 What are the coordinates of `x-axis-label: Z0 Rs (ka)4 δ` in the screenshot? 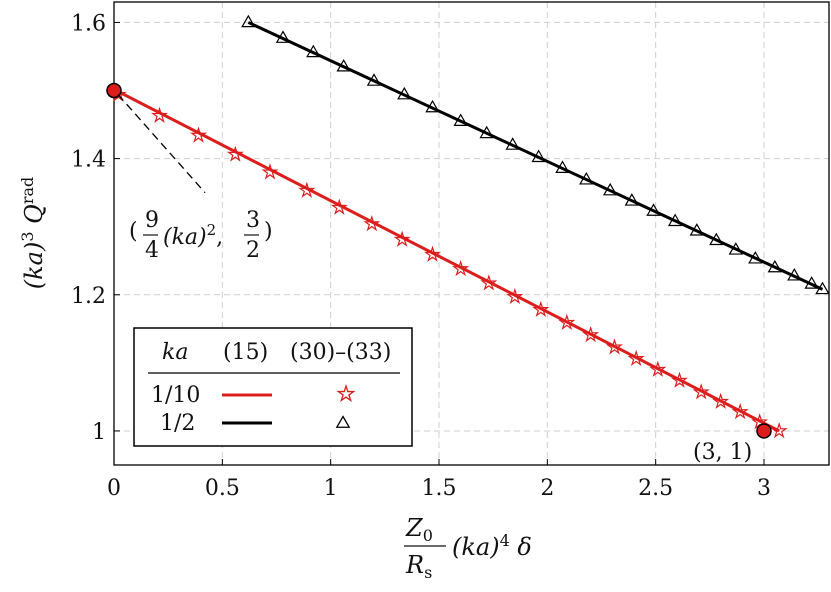 It's located at (468, 548).